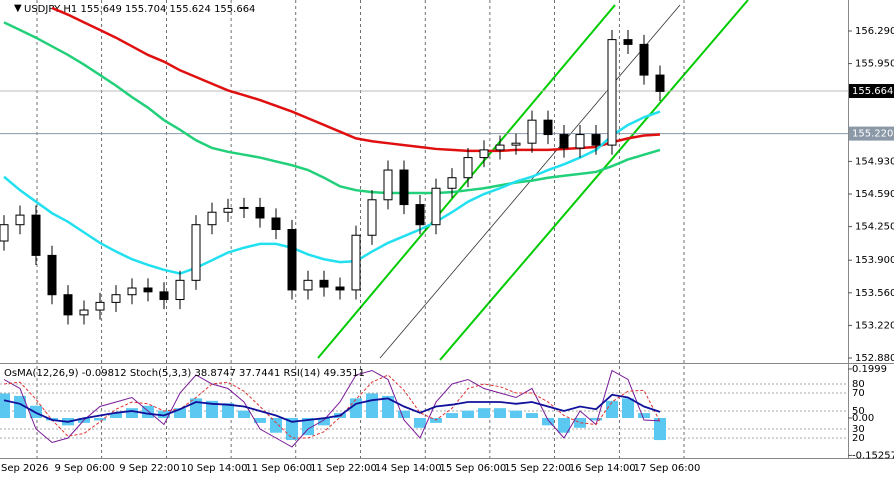 Image resolution: width=894 pixels, height=479 pixels. What do you see at coordinates (869, 369) in the screenshot?
I see `y2-tick-label: 0.1999` at bounding box center [869, 369].